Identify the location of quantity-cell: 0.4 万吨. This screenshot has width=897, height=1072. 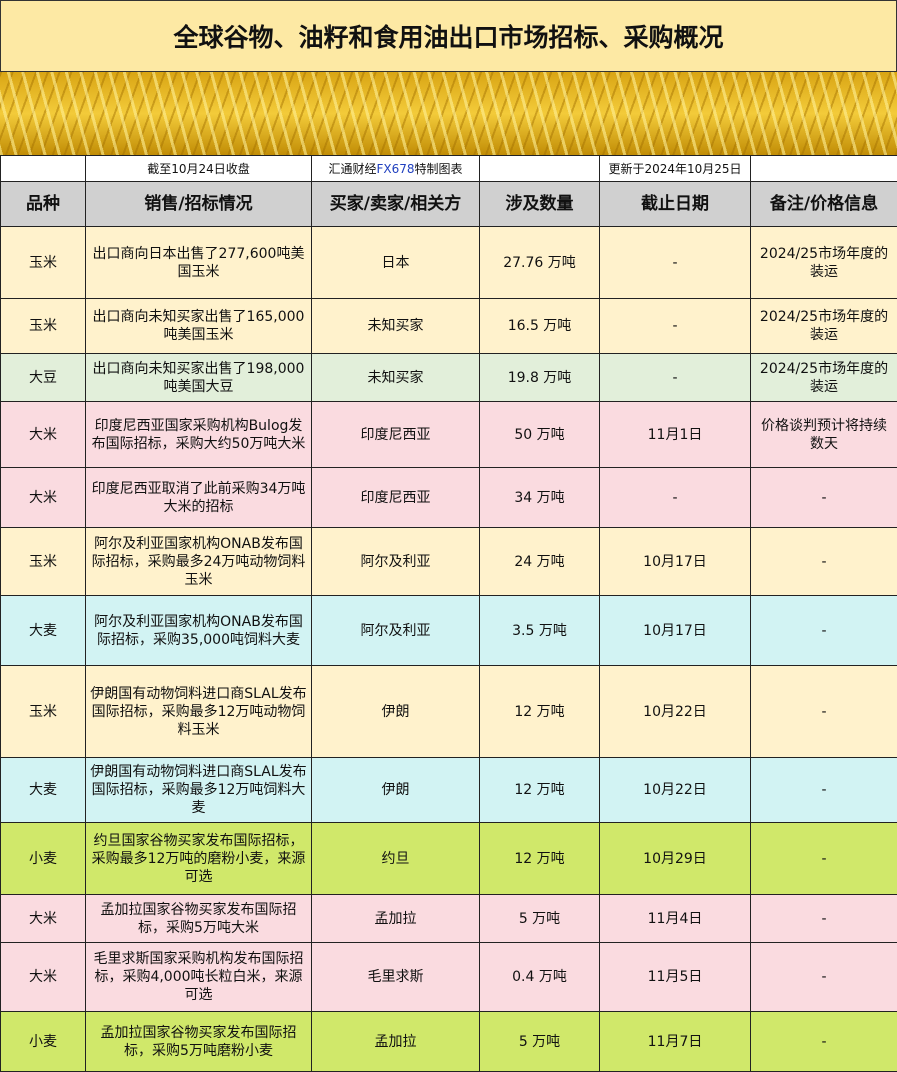
(540, 977).